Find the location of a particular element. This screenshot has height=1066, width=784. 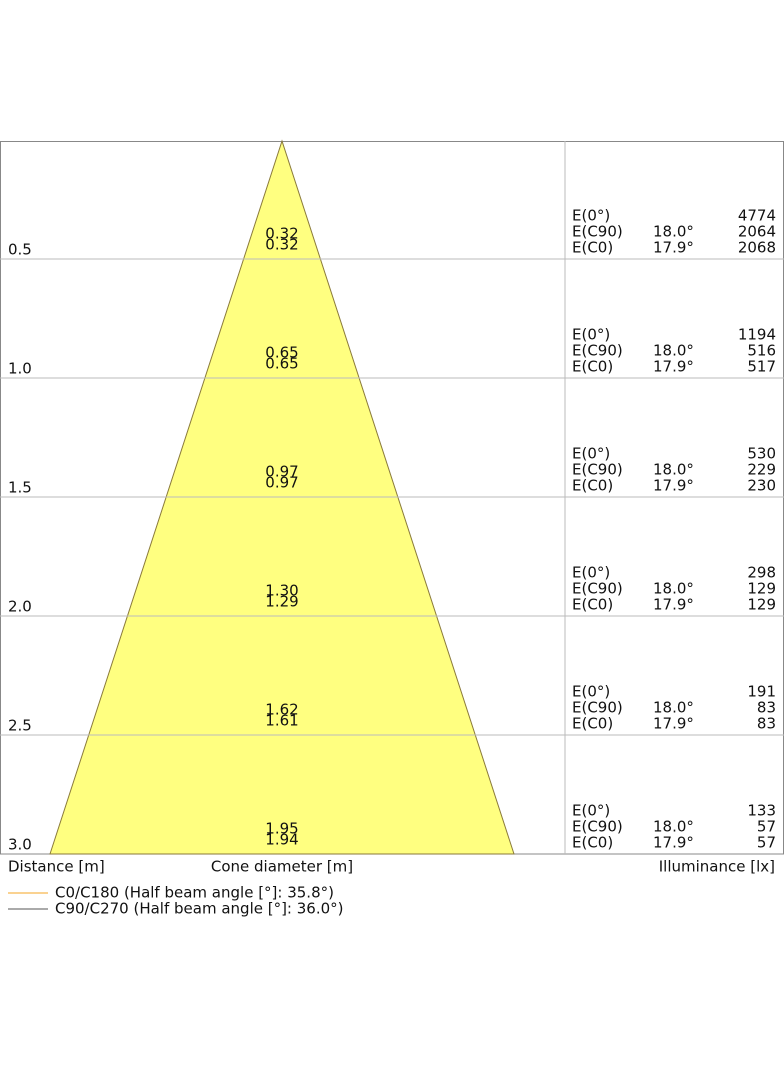

distance-label: 3.0 is located at coordinates (20, 845).